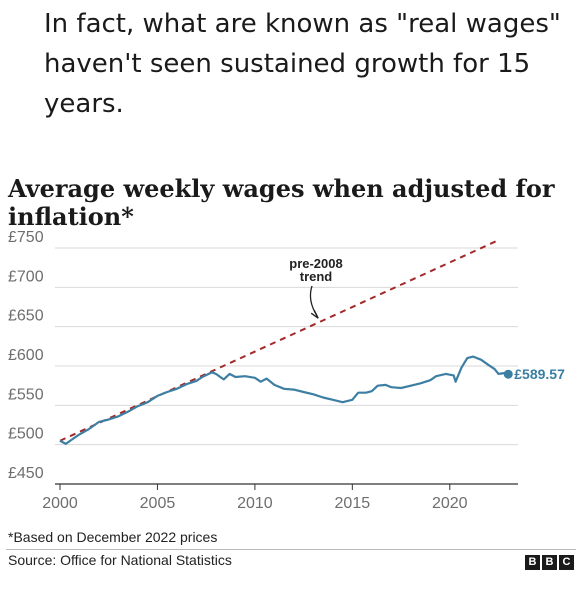 The height and width of the screenshot is (600, 582). Describe the element at coordinates (120, 560) in the screenshot. I see `source-credit: Source: Office for National Statistics` at that location.